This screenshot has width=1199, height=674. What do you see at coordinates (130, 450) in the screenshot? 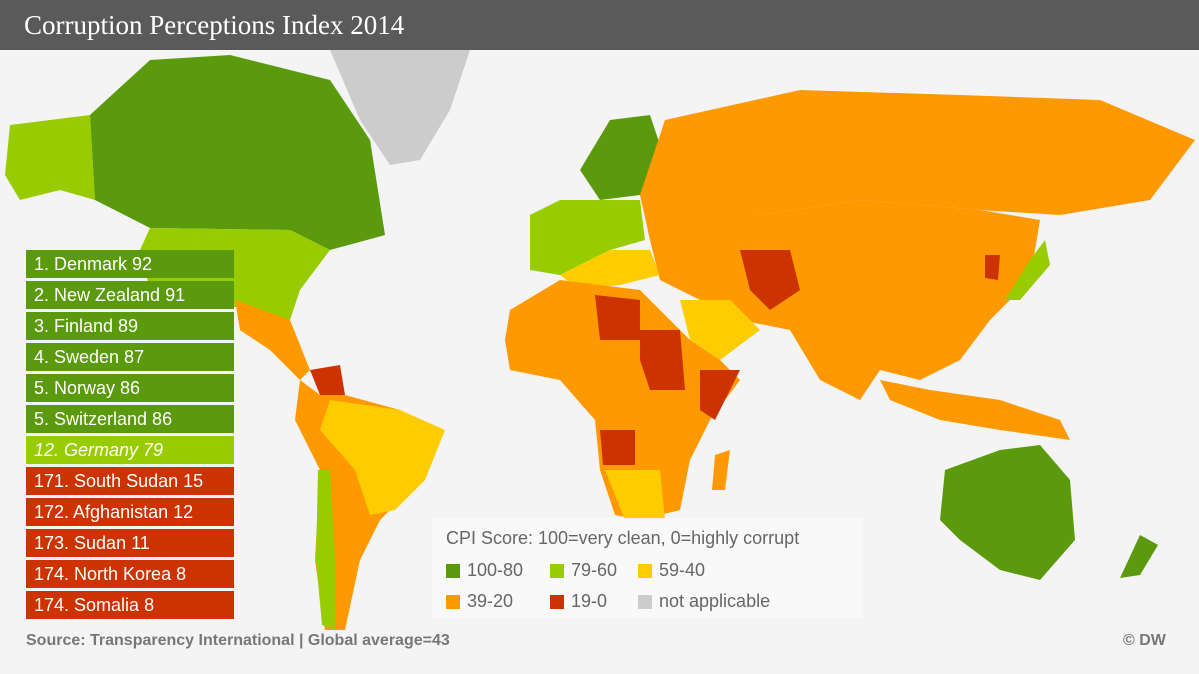
I see `ranking-item: 12. Germany 79` at bounding box center [130, 450].